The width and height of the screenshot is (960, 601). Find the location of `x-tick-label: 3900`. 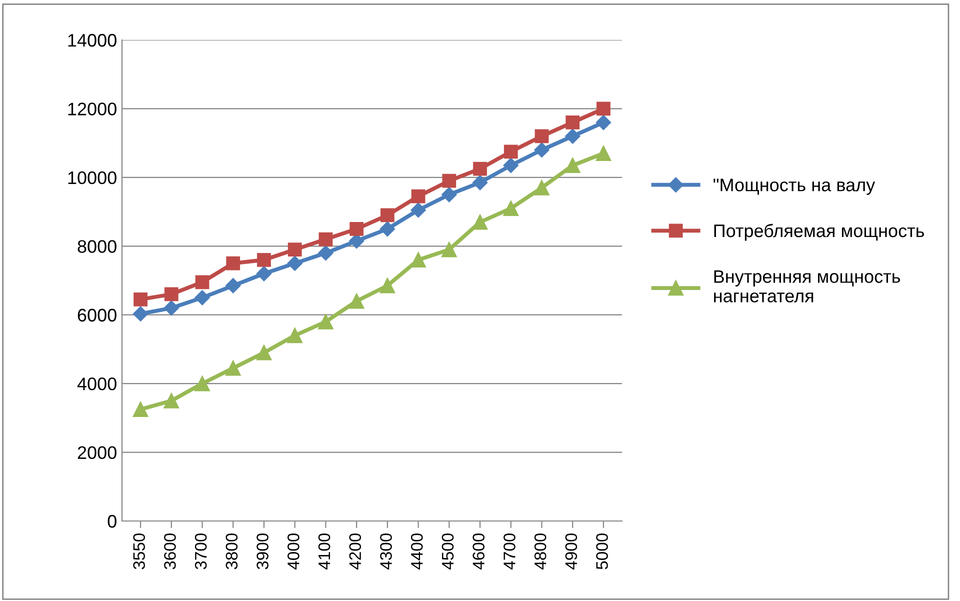

x-tick-label: 3900 is located at coordinates (262, 551).